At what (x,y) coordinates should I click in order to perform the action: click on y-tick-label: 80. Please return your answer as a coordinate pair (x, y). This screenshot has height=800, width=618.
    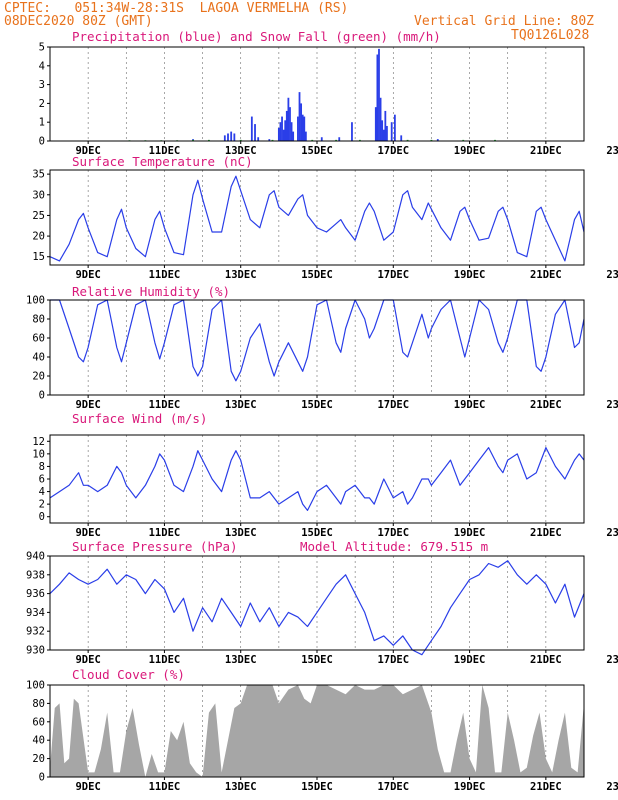
    Looking at the image, I should click on (38, 320).